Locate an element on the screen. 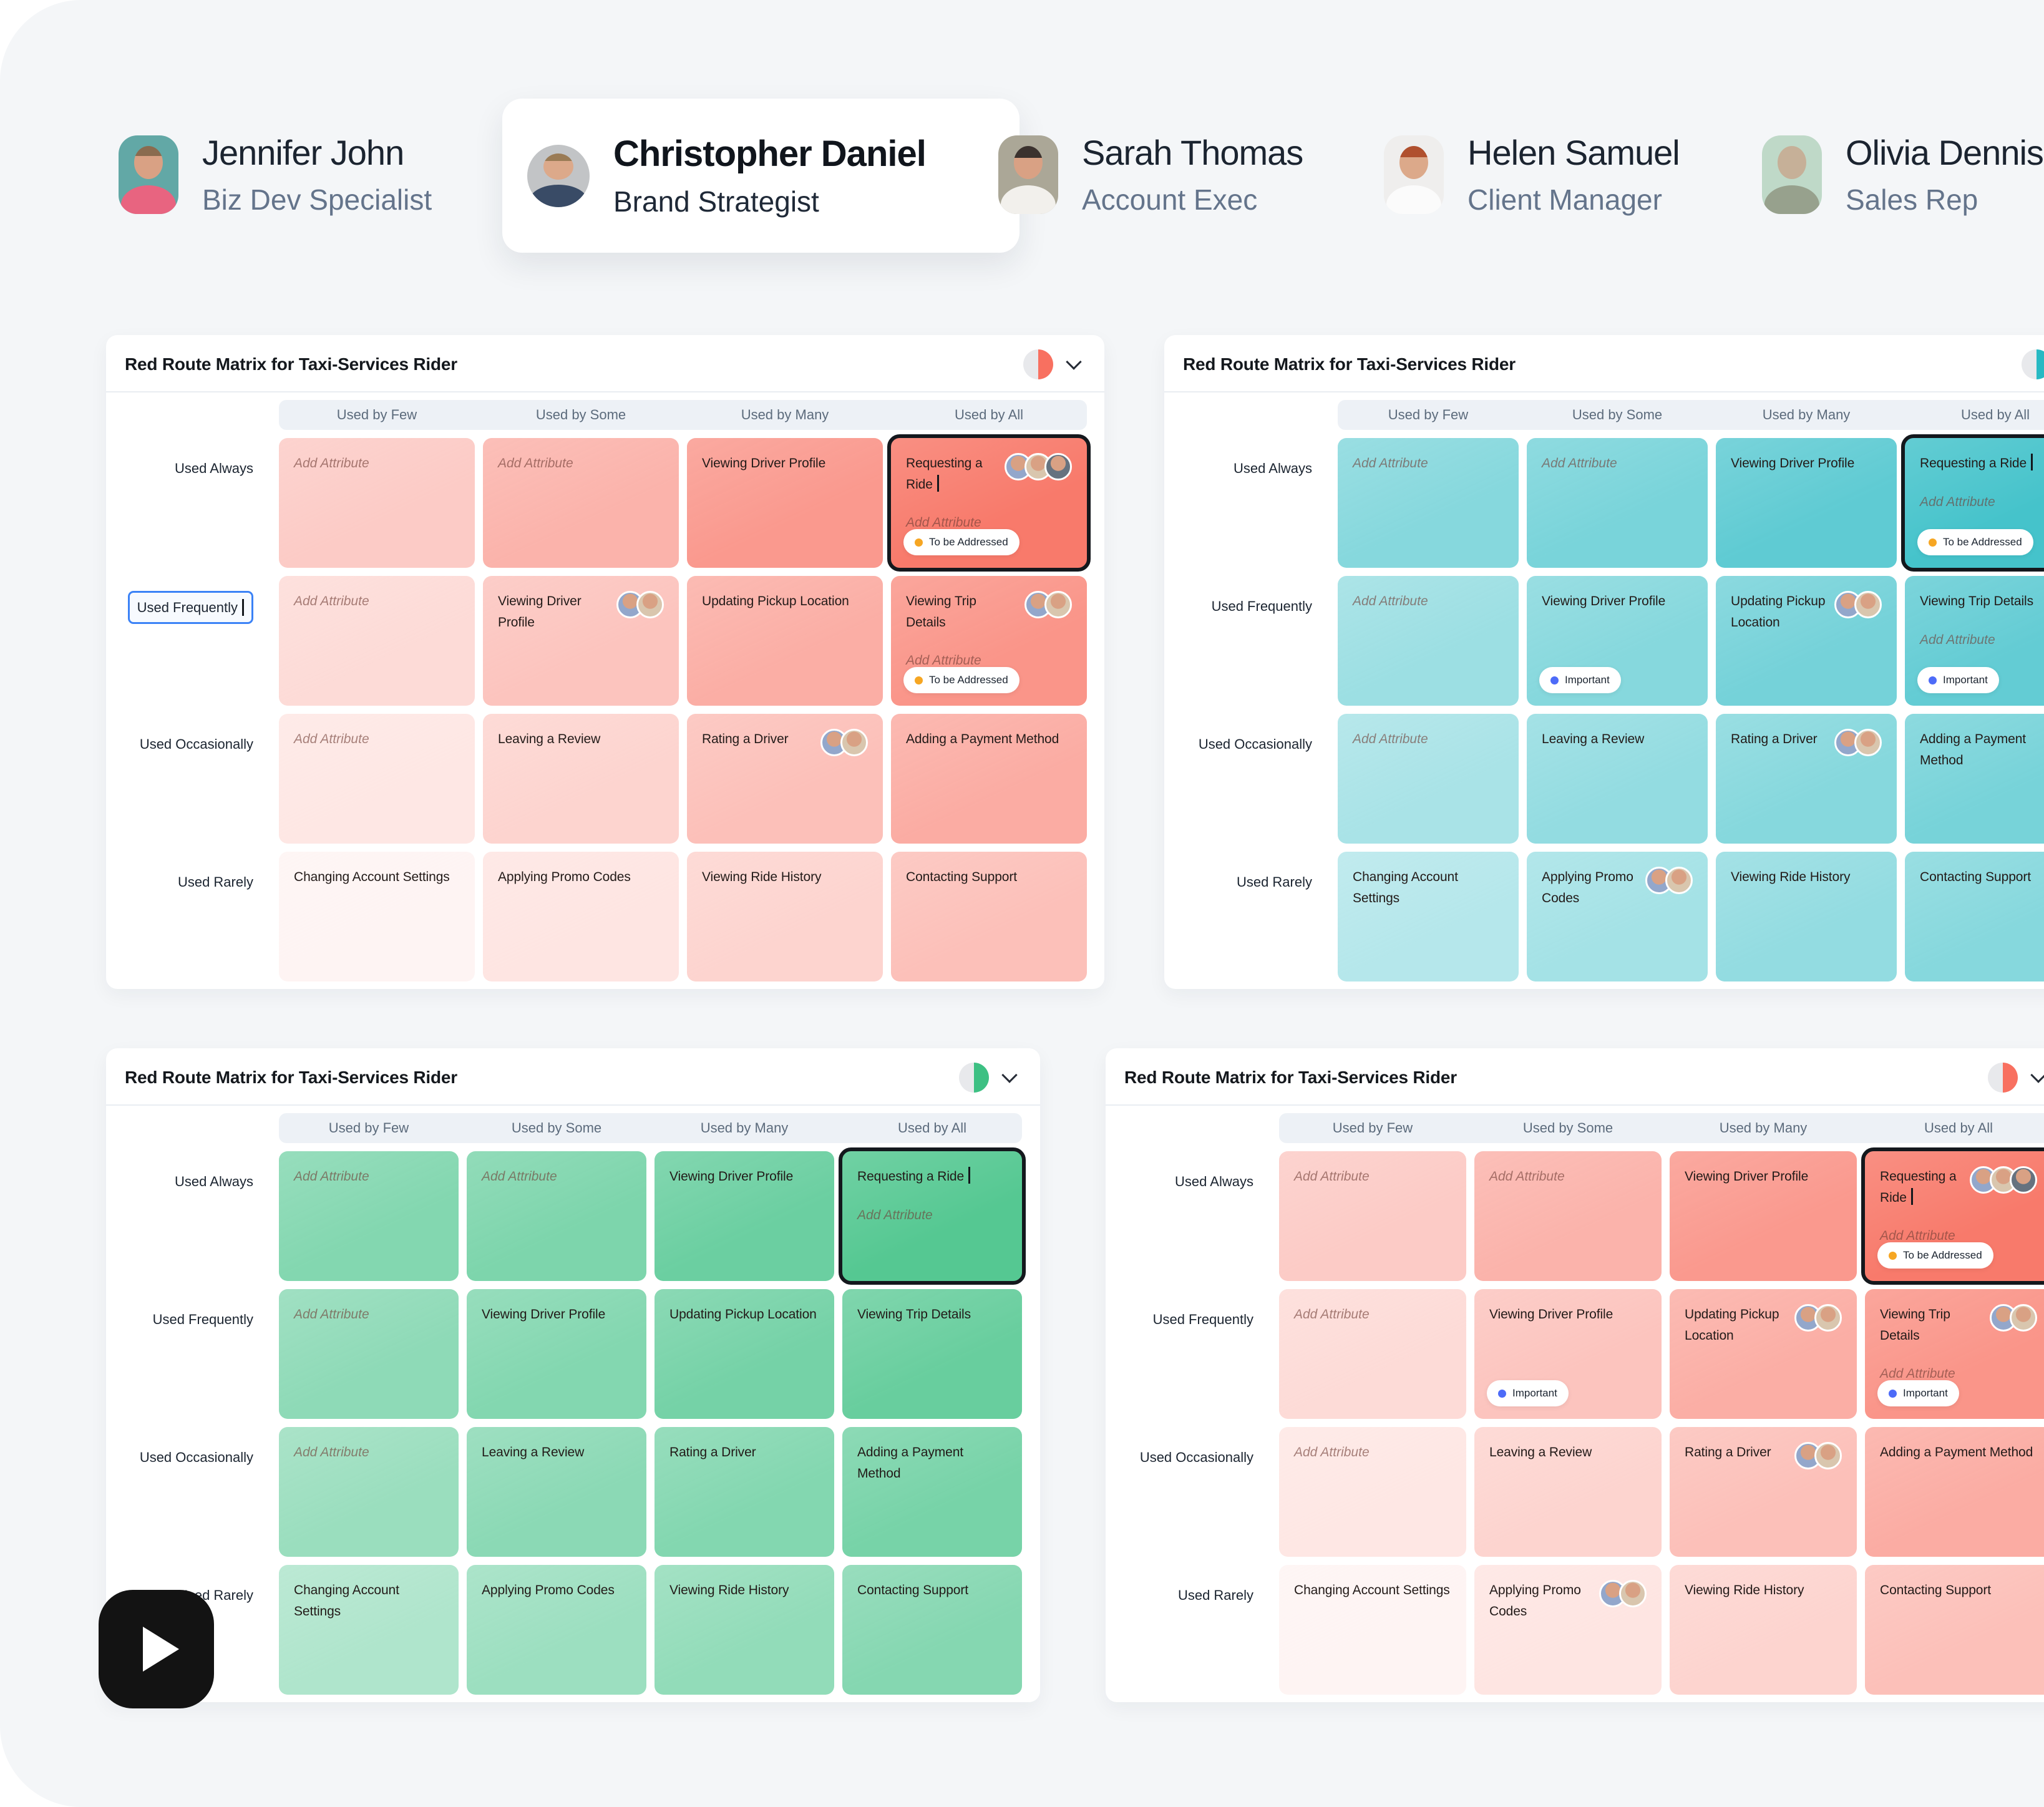 The width and height of the screenshot is (2044, 1807). play-button is located at coordinates (156, 1649).